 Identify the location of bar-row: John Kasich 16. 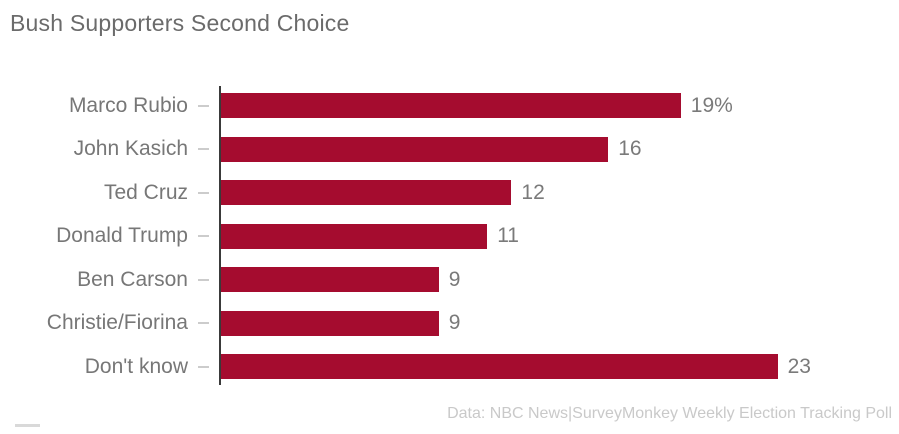
(449, 150).